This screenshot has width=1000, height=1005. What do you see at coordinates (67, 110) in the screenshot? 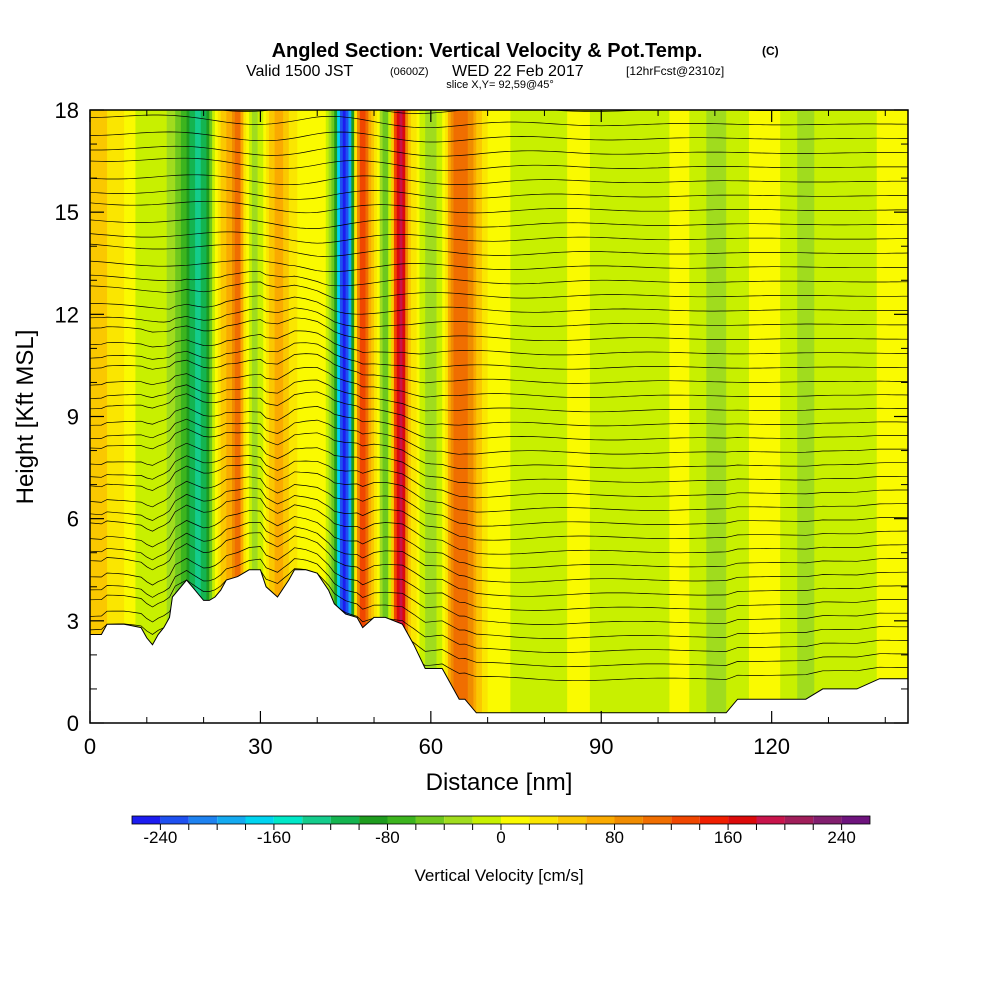
I see `y-tick-label: 18` at bounding box center [67, 110].